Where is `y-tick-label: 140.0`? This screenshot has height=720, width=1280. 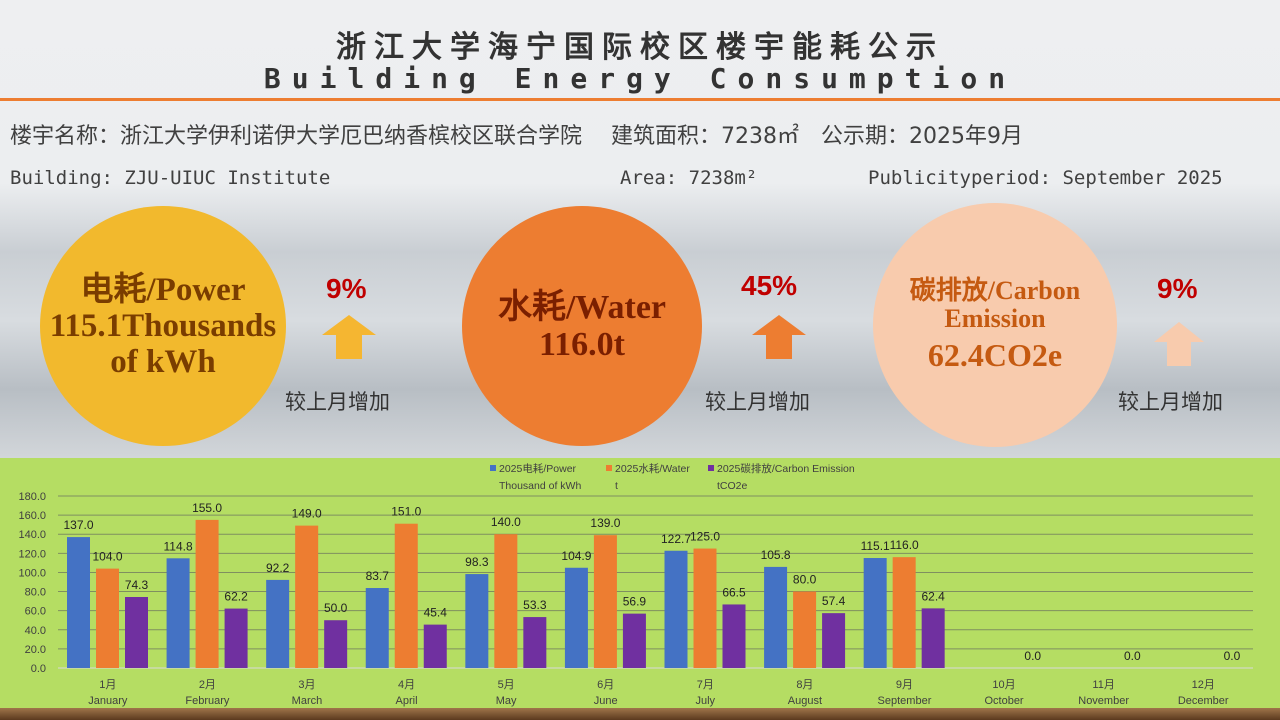 y-tick-label: 140.0 is located at coordinates (32, 535).